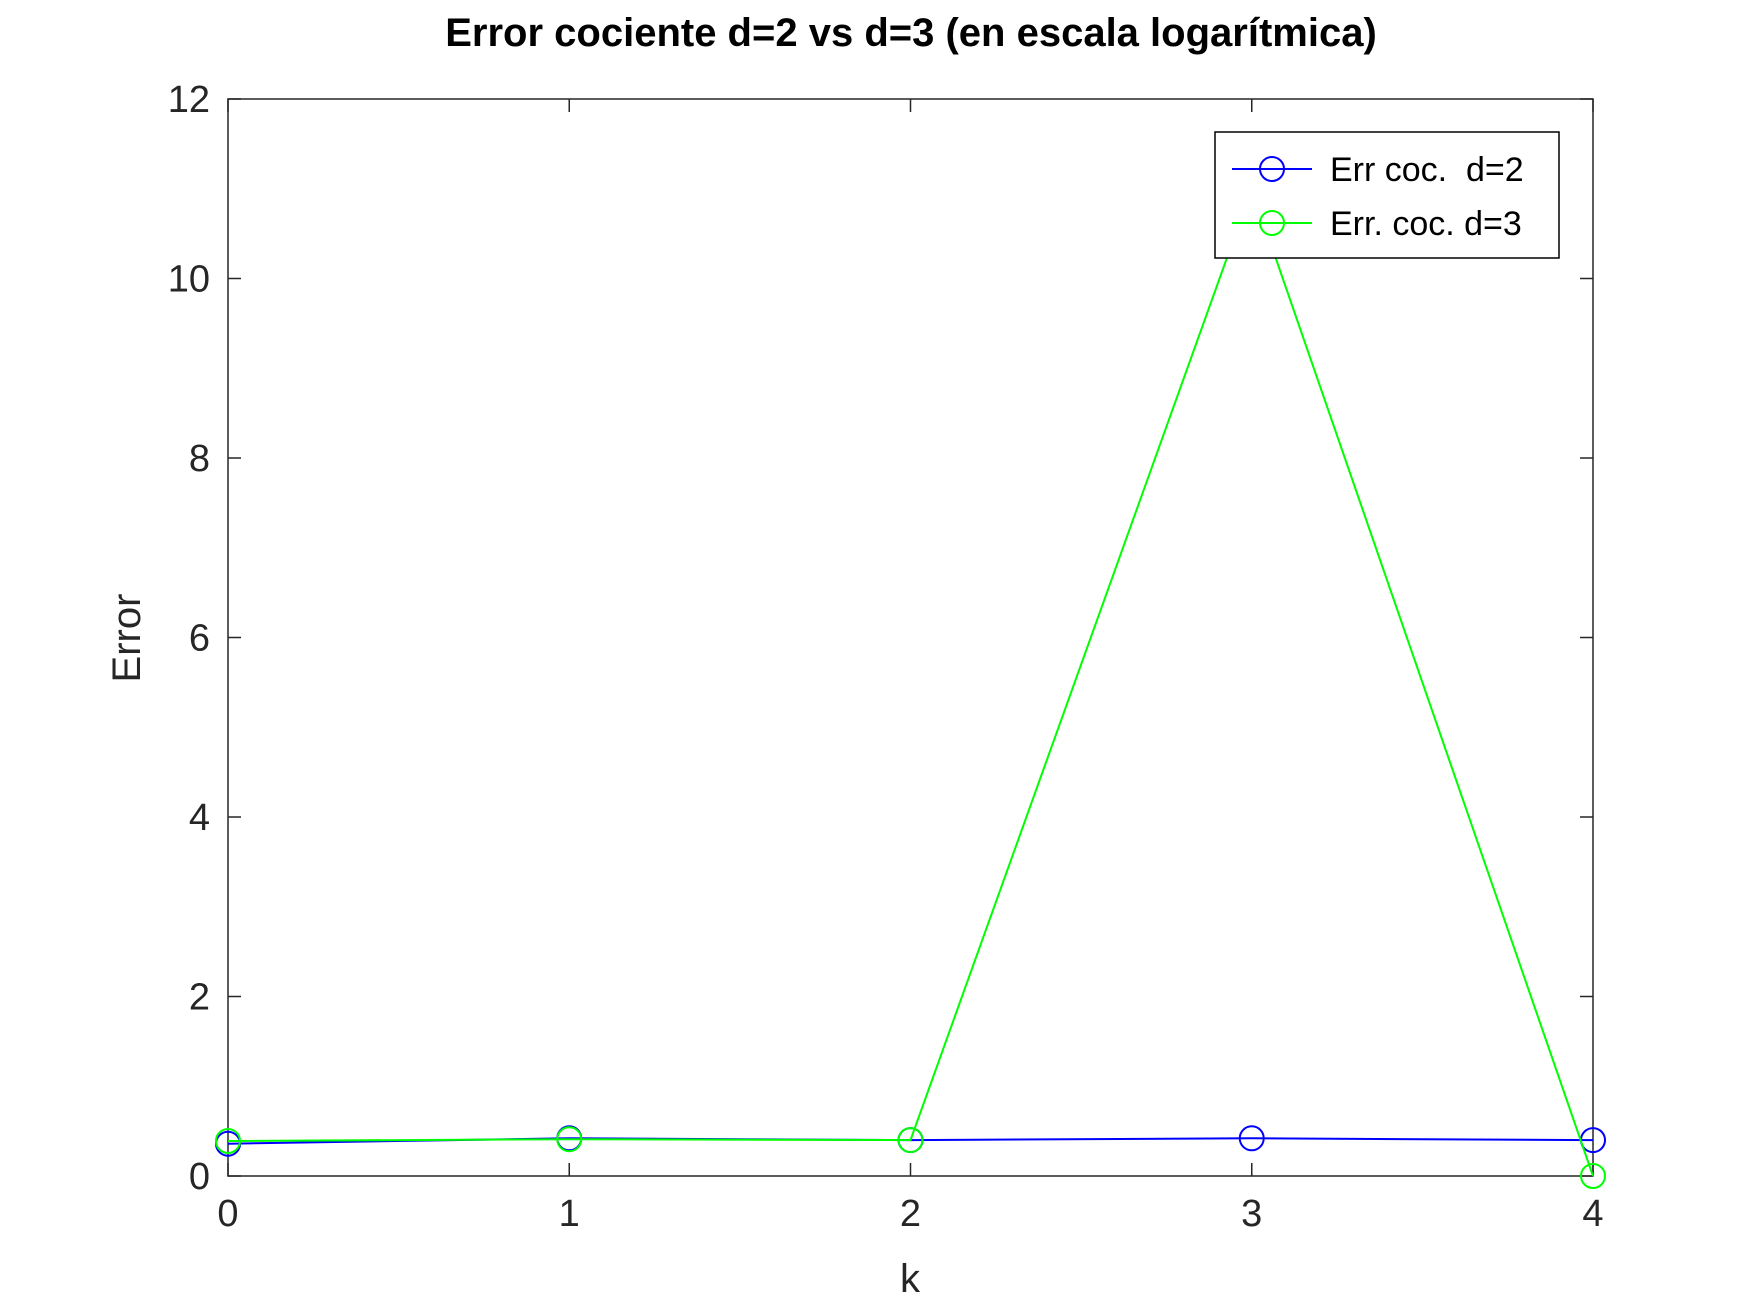 The height and width of the screenshot is (1310, 1747). Describe the element at coordinates (569, 1214) in the screenshot. I see `x-tick-label: 1` at that location.